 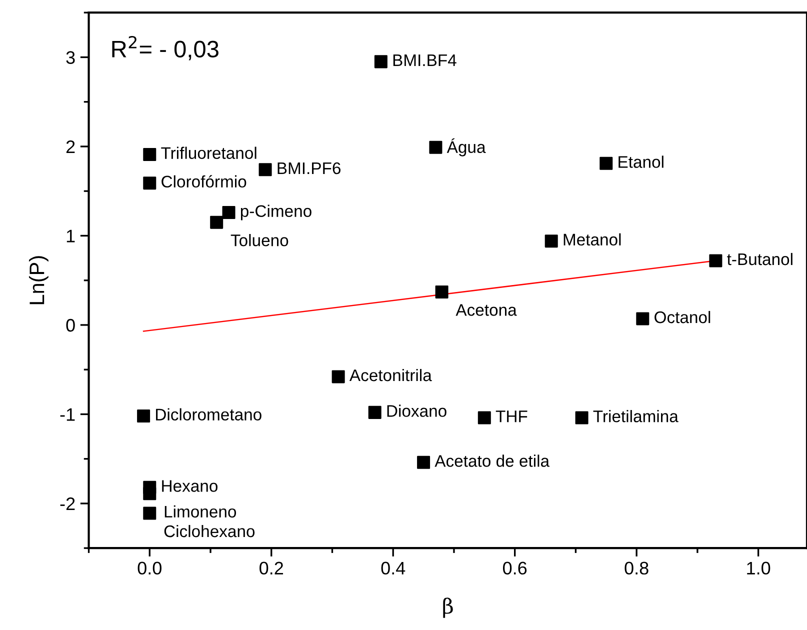 I want to click on annotation: Acetato de etila, so click(x=492, y=460).